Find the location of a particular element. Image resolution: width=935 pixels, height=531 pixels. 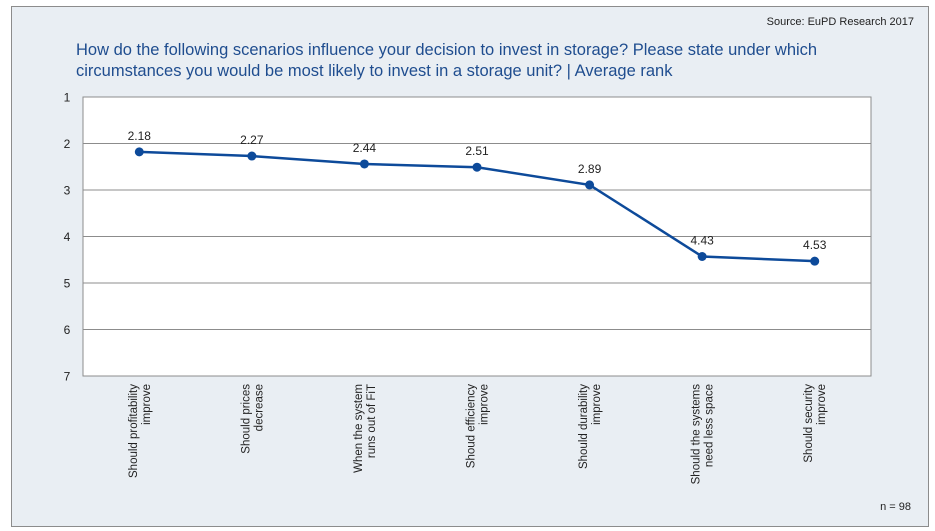

x-tick-label-line: Should durability is located at coordinates (584, 426).